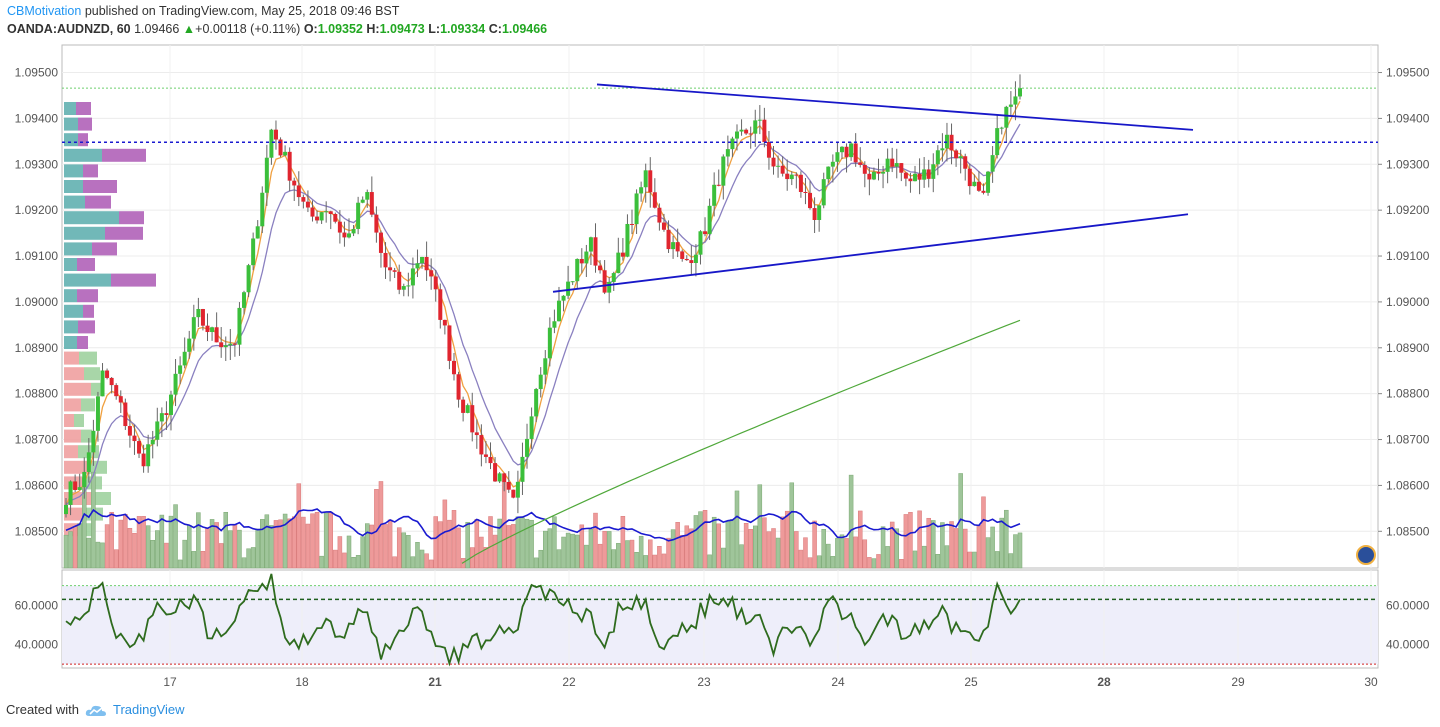  What do you see at coordinates (1408, 164) in the screenshot?
I see `price-axis-label: 1.09300` at bounding box center [1408, 164].